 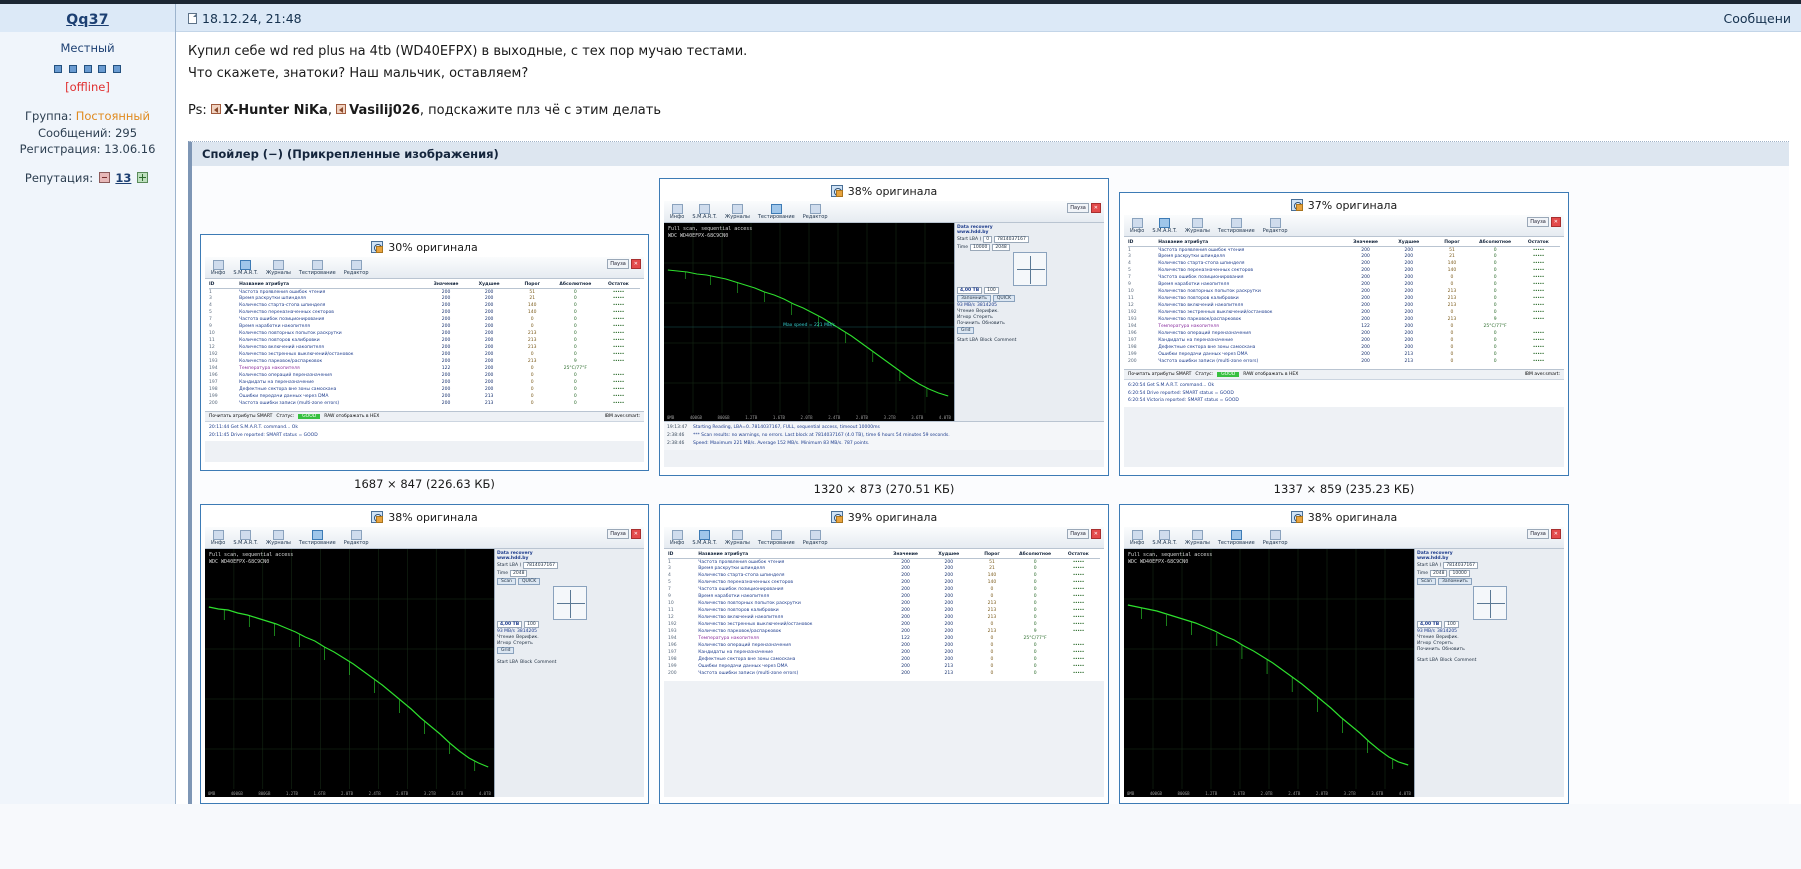 What do you see at coordinates (87, 20) in the screenshot?
I see `author-link: Qq37` at bounding box center [87, 20].